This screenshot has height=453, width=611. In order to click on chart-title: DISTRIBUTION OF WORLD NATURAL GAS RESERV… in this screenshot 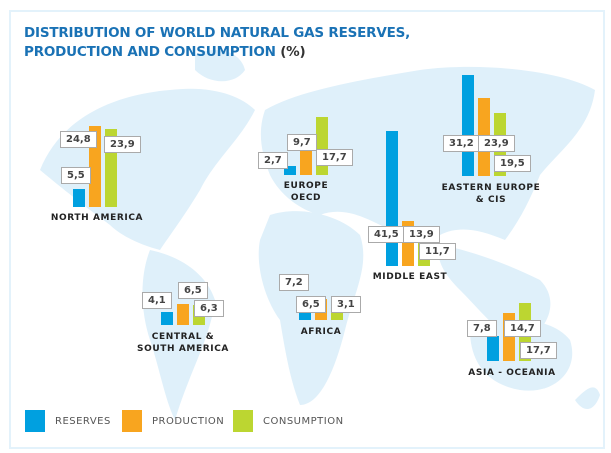, I will do `click(217, 43)`.